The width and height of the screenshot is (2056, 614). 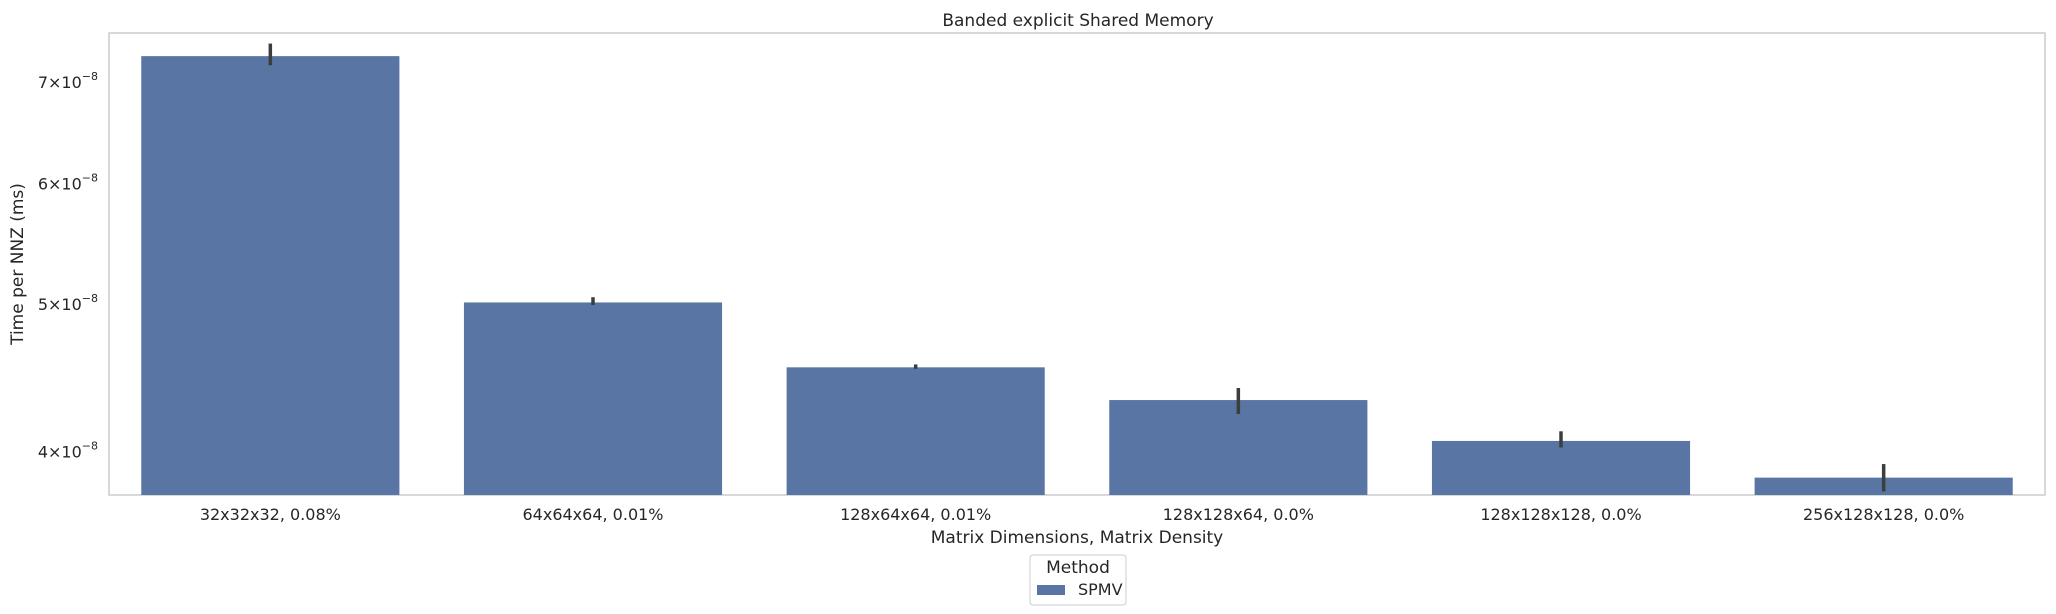 I want to click on x-tick-label: 32x32x32, 0.08%, so click(x=270, y=514).